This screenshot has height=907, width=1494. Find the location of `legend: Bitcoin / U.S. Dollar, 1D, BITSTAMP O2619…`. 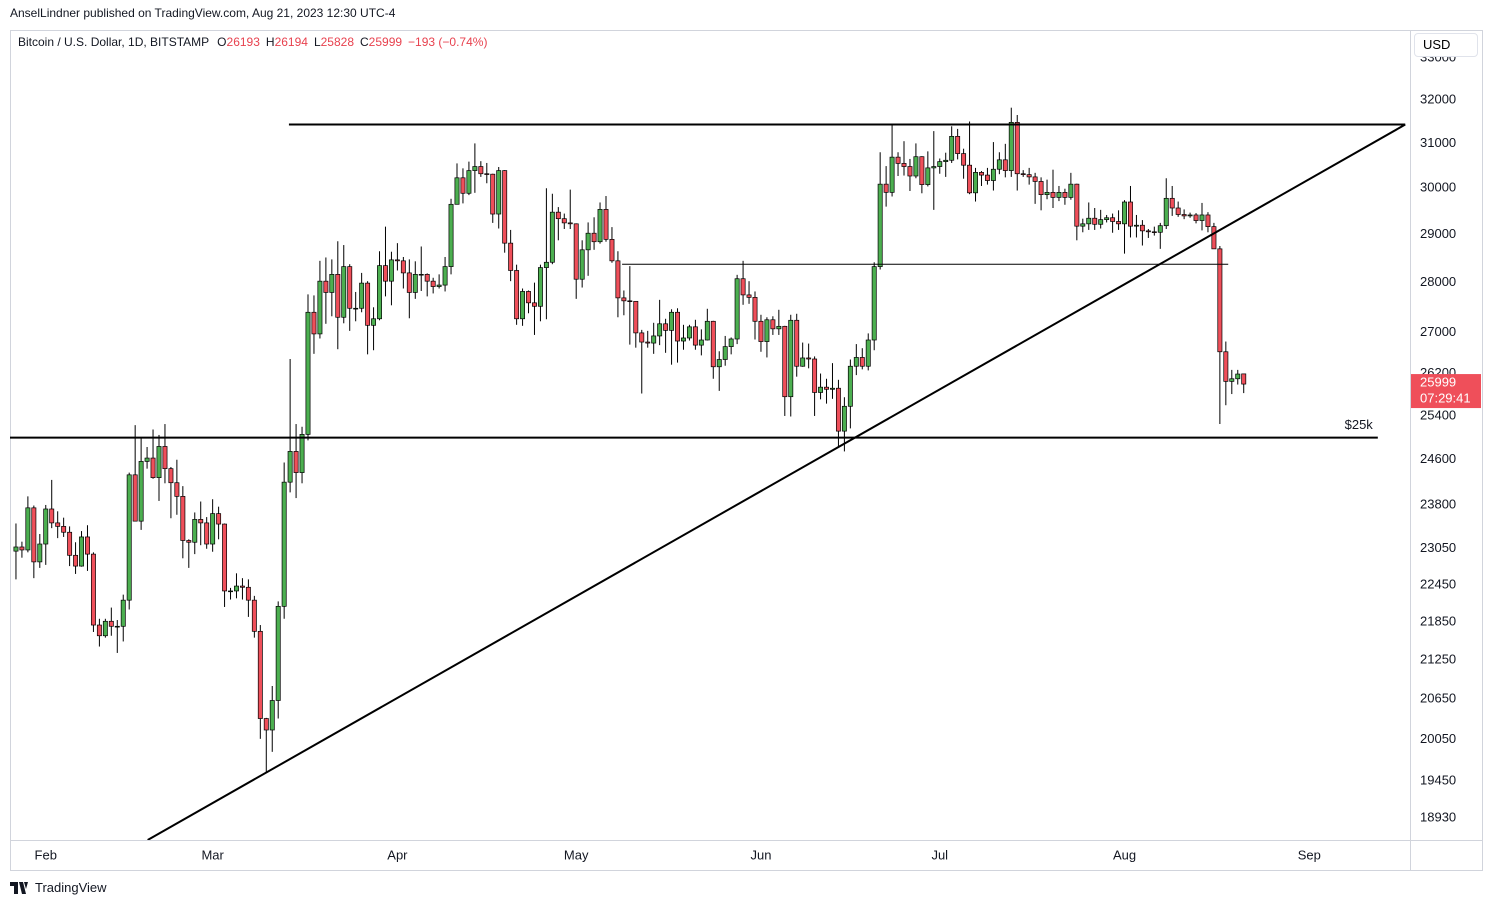

legend: Bitcoin / U.S. Dollar, 1D, BITSTAMP O2619… is located at coordinates (255, 42).